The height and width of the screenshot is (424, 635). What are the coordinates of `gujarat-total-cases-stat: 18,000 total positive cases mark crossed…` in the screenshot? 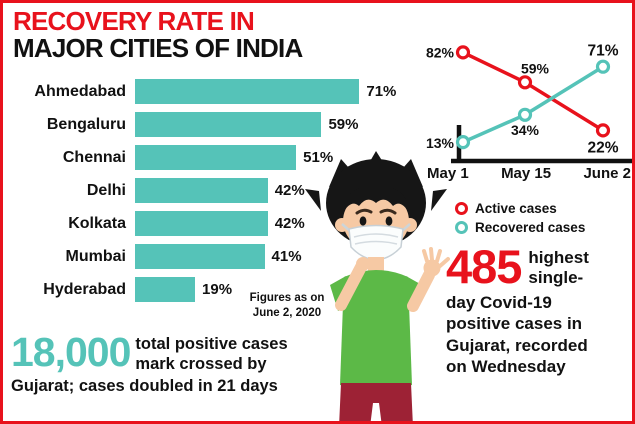 It's located at (171, 362).